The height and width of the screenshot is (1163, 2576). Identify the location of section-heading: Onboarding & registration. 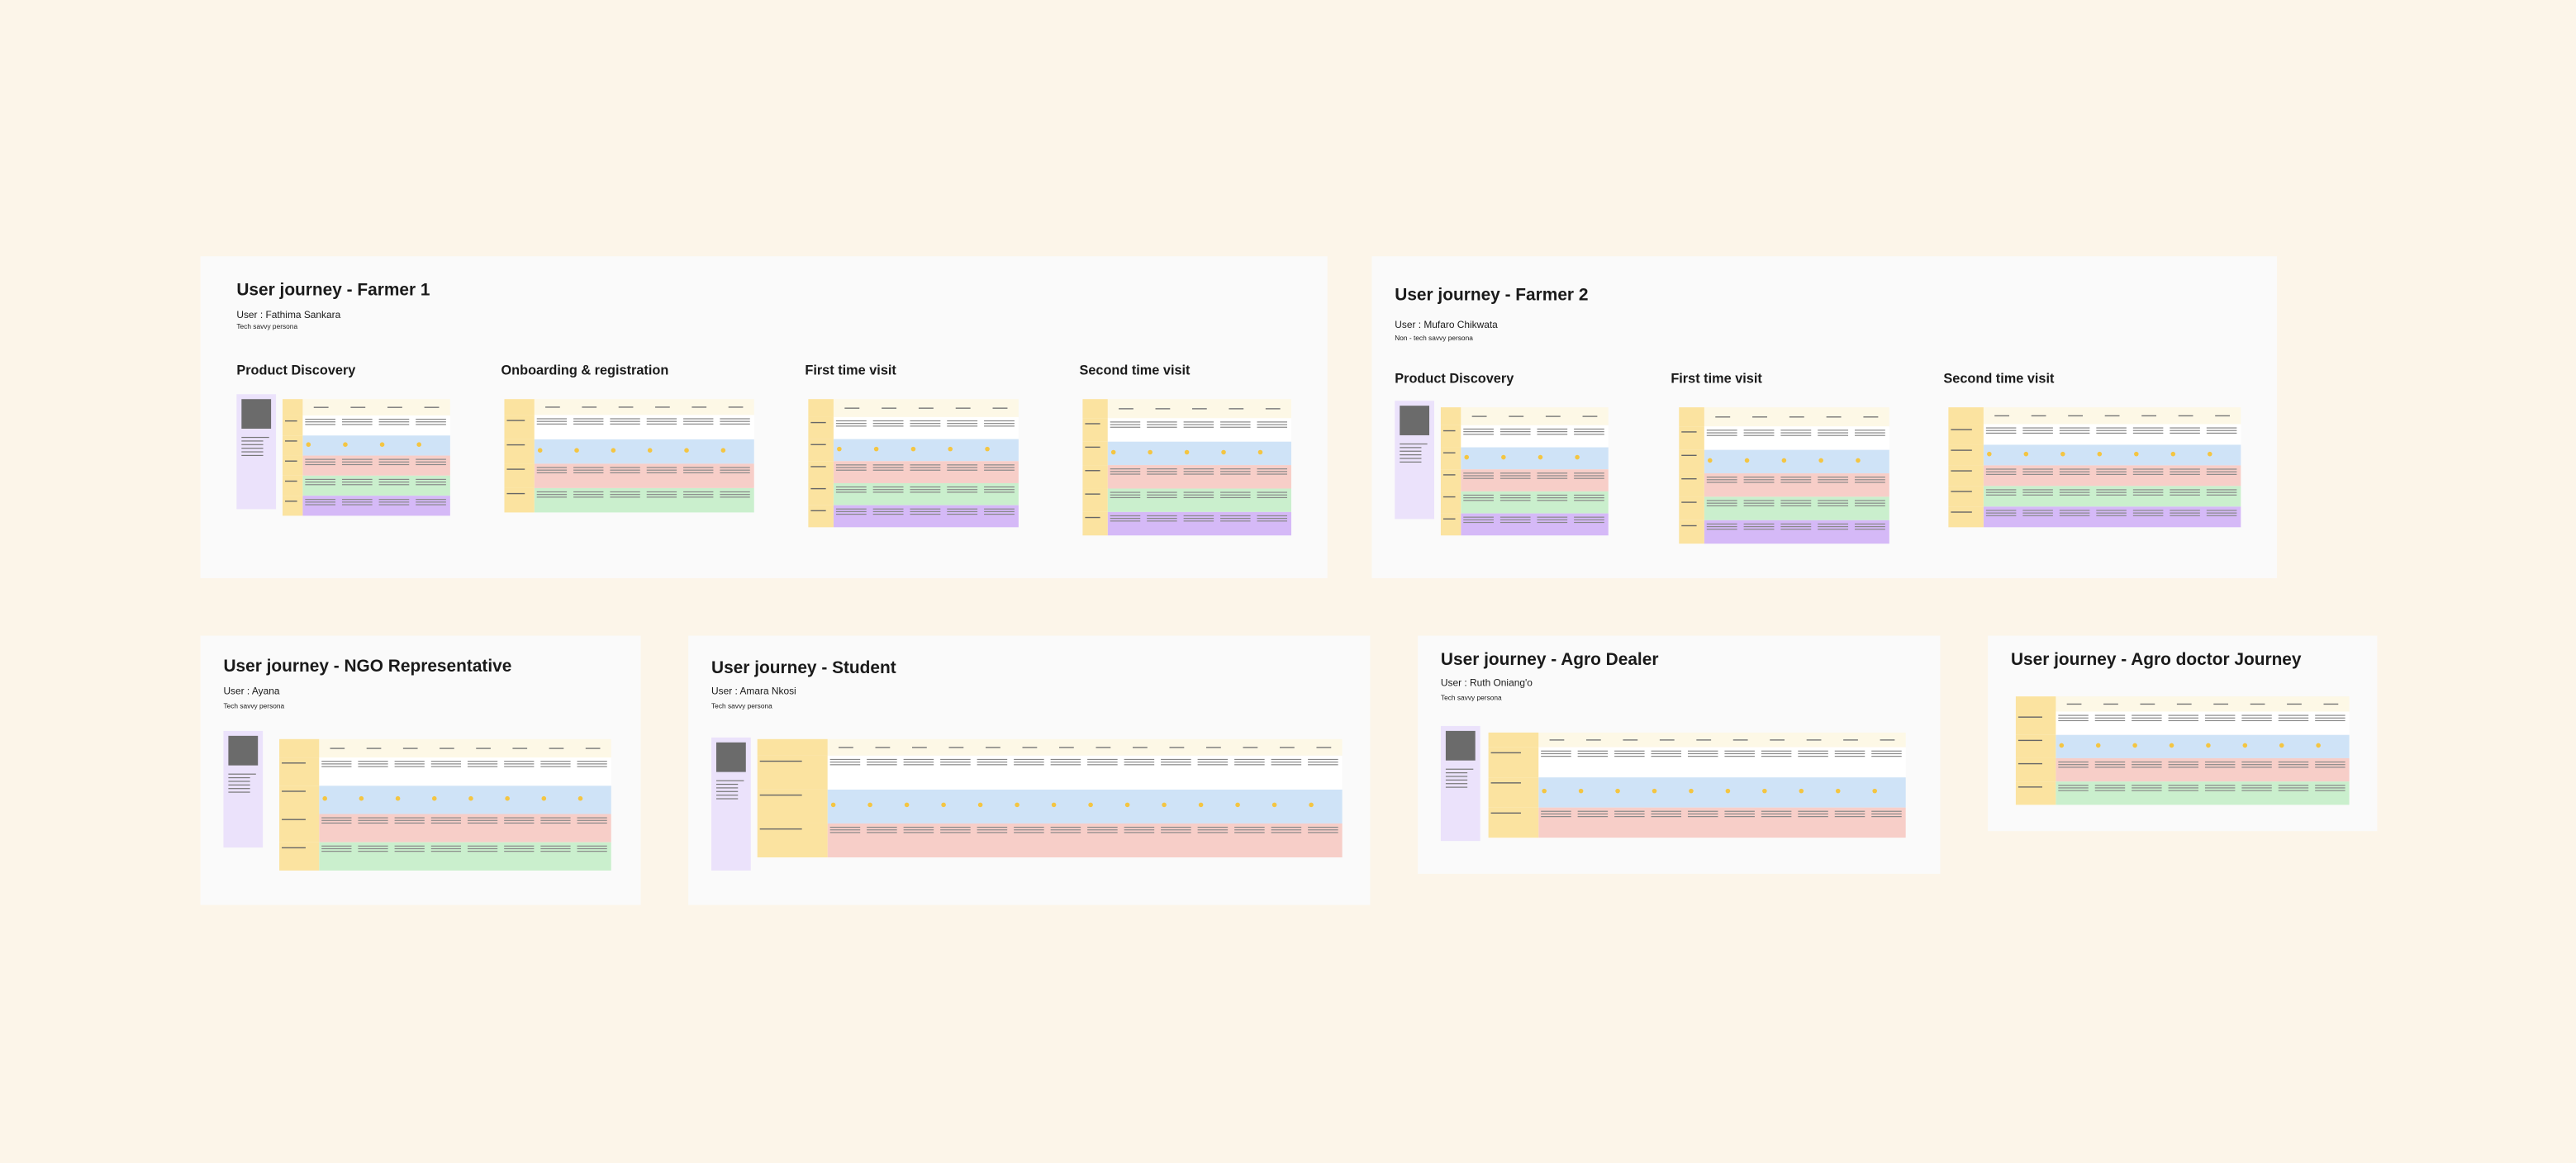
(584, 370).